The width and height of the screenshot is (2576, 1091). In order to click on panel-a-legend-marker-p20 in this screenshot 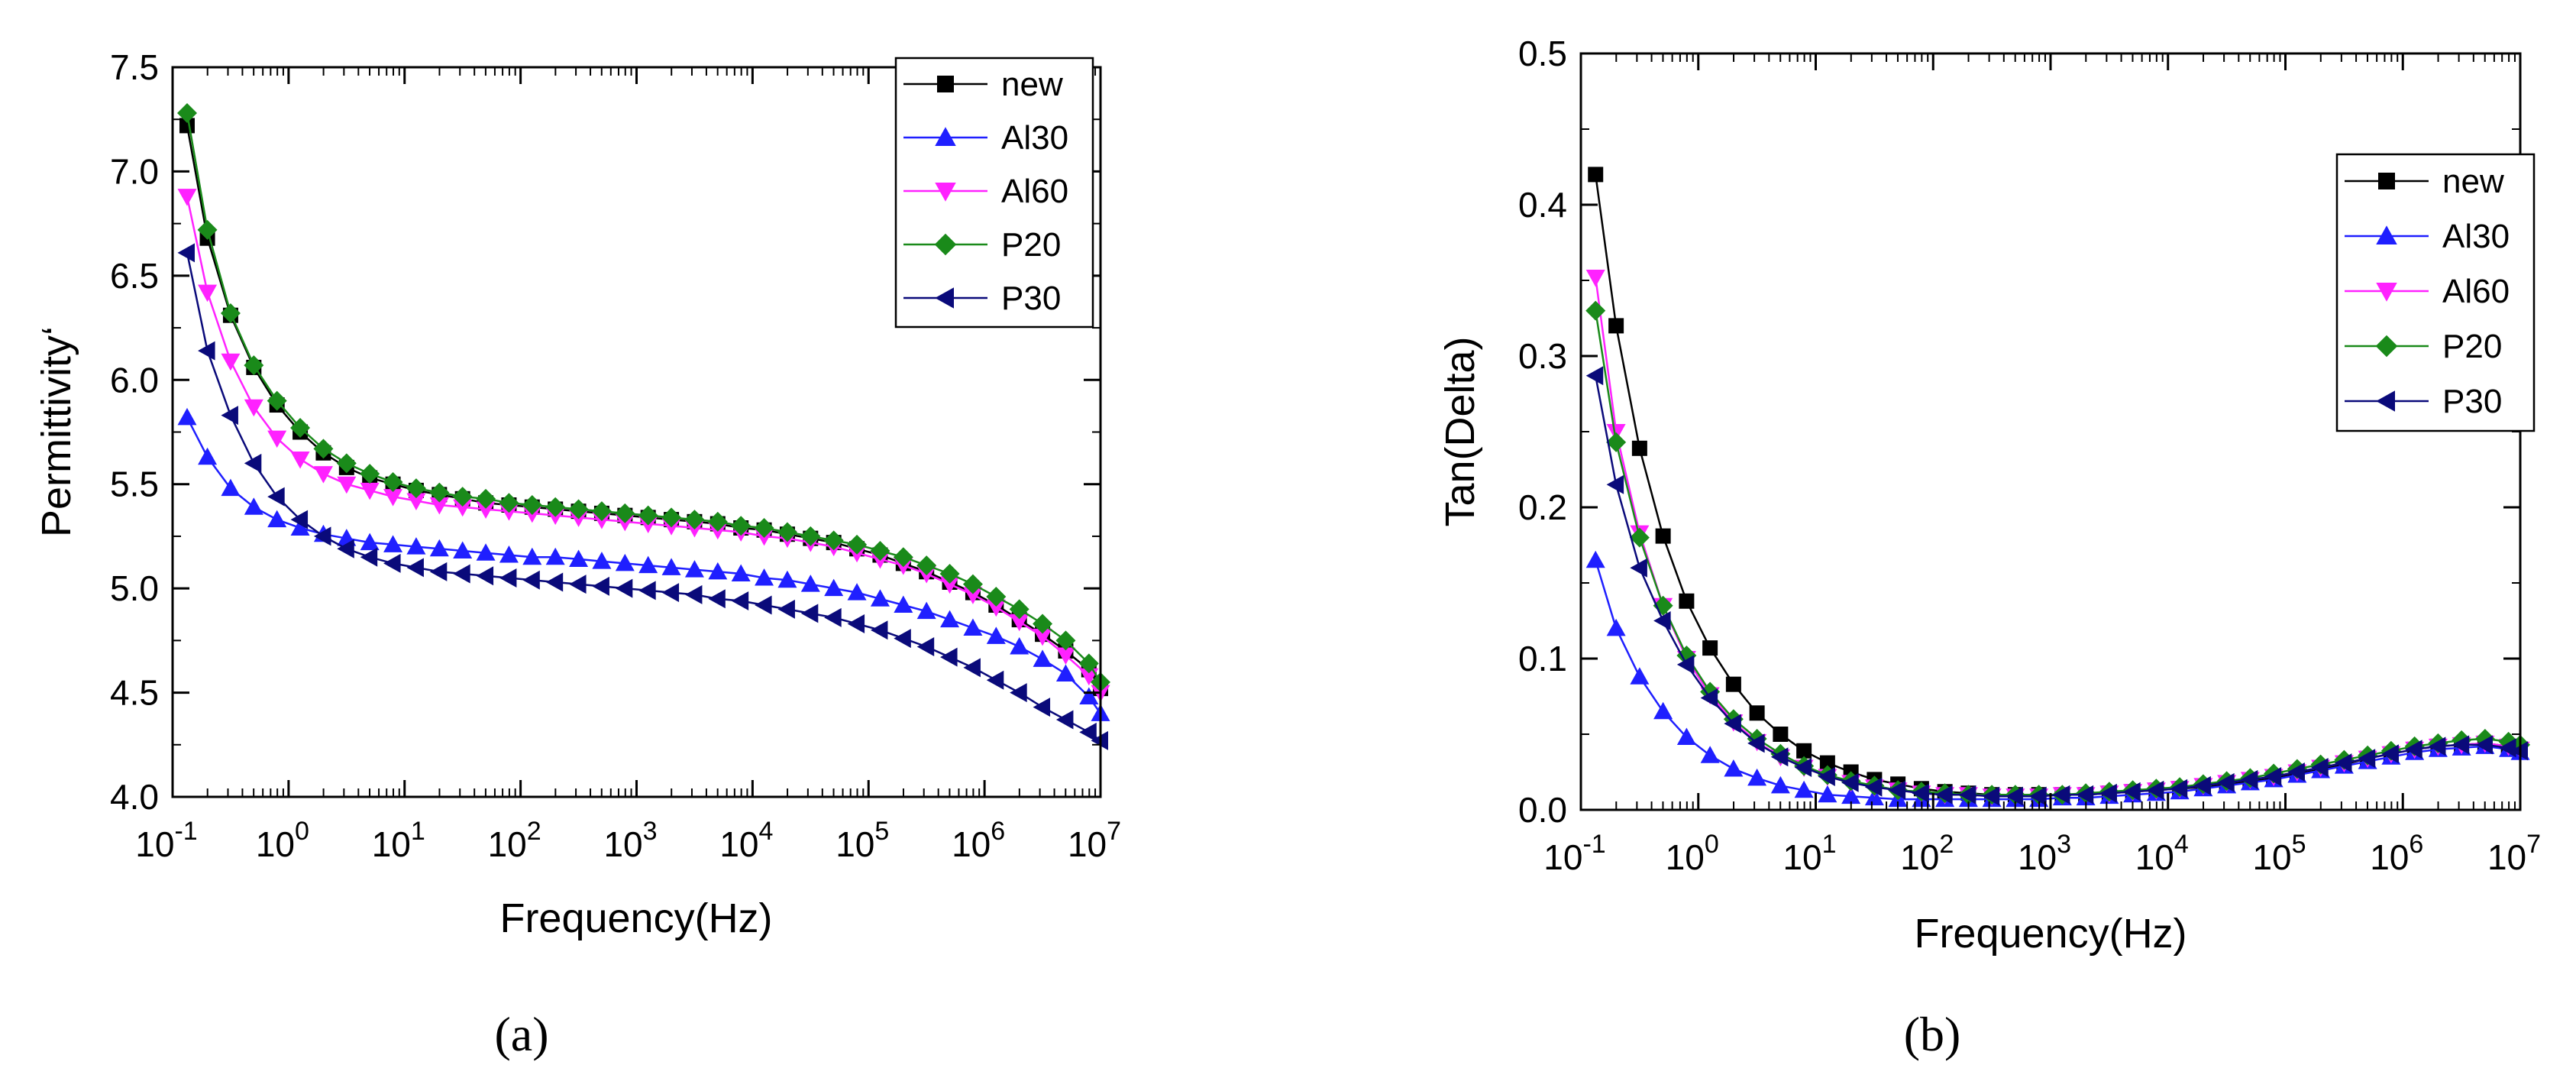, I will do `click(945, 244)`.